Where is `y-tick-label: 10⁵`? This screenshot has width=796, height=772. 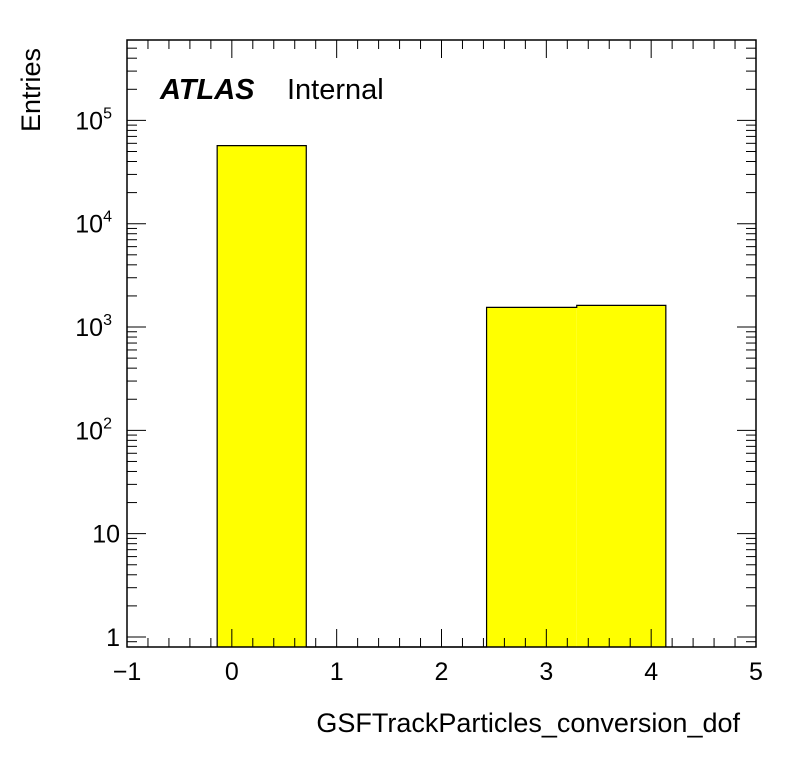 y-tick-label: 10⁵ is located at coordinates (93, 120).